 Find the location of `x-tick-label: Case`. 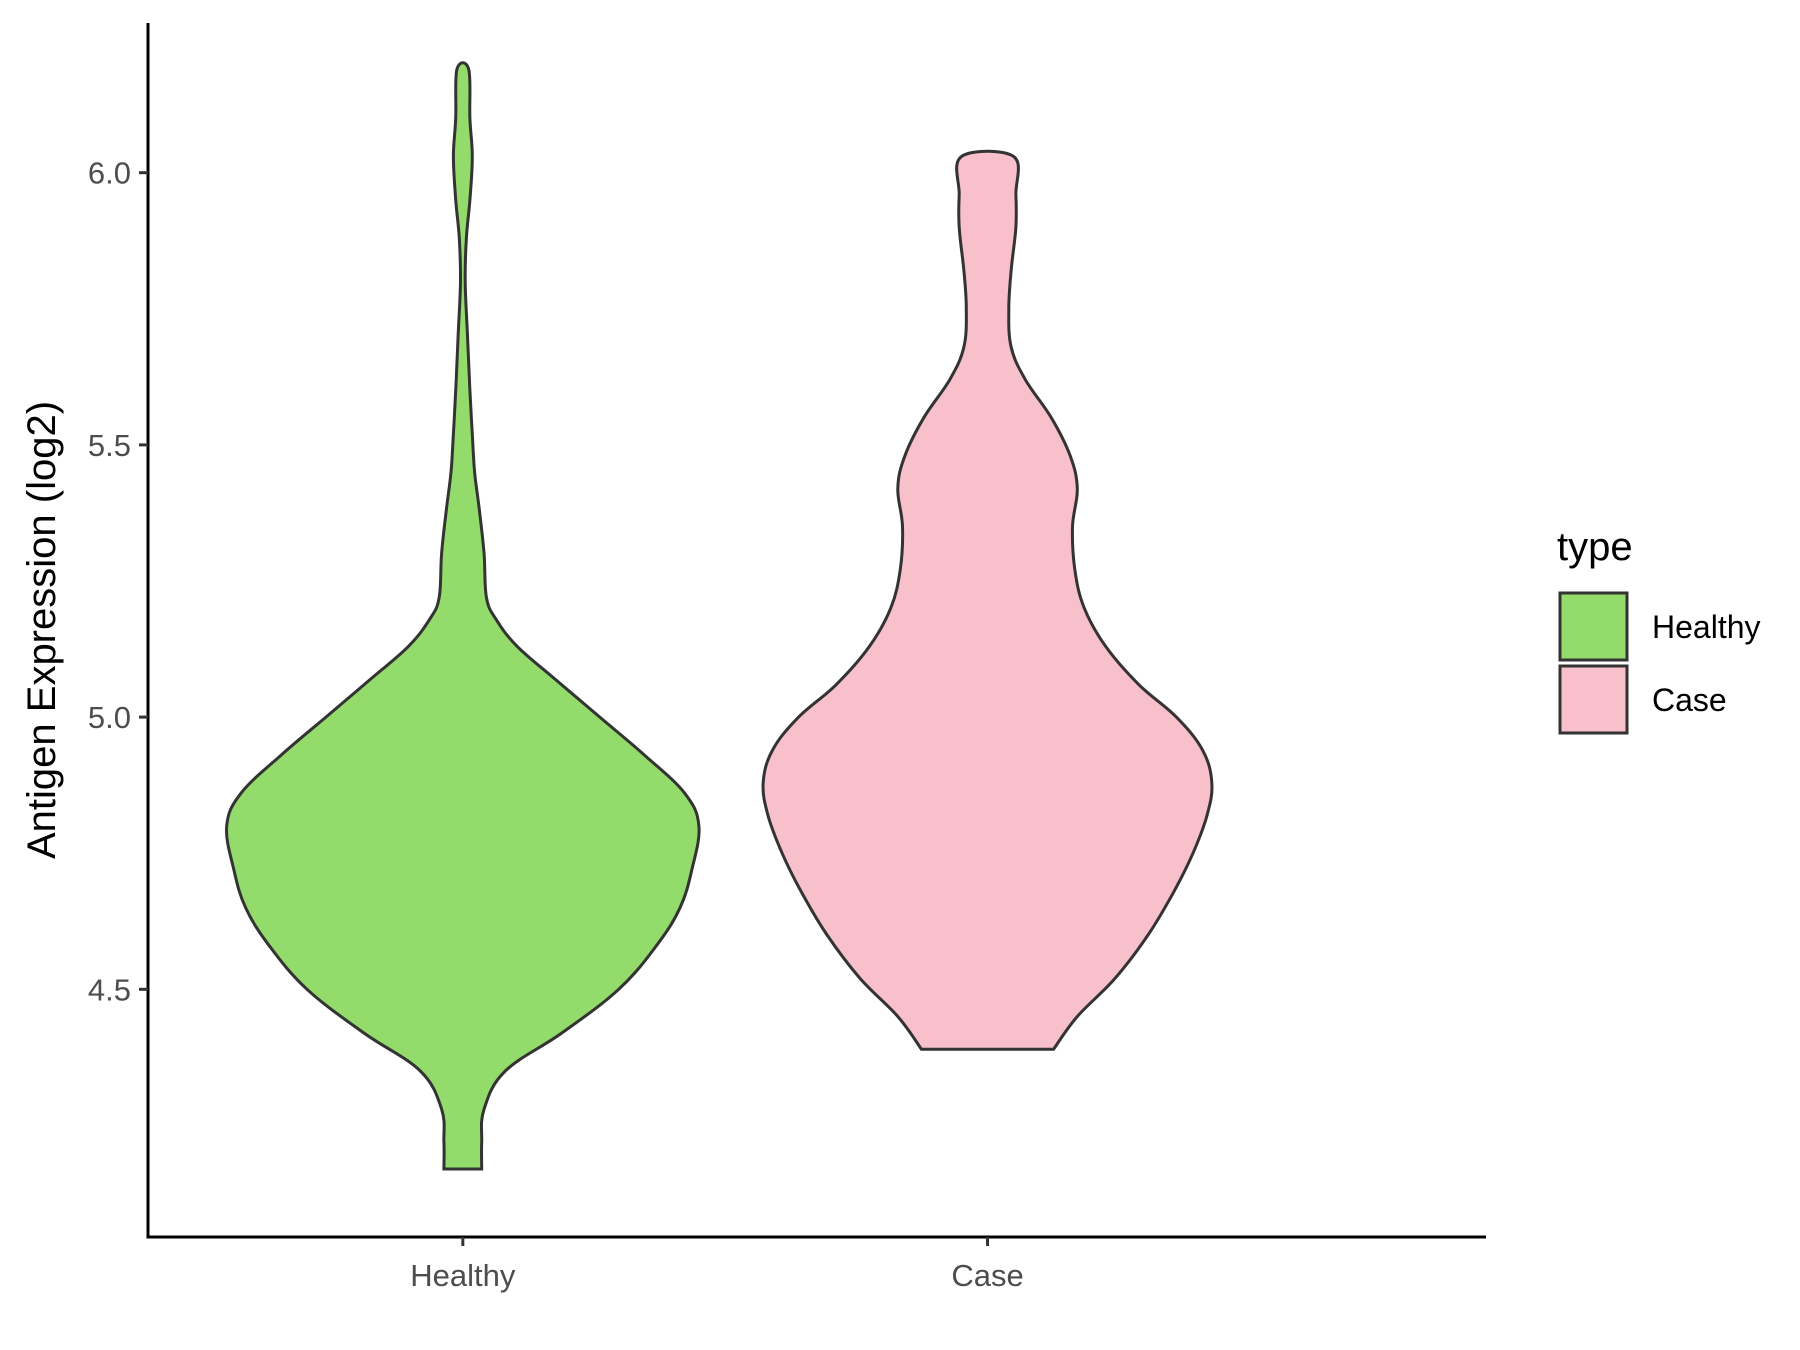

x-tick-label: Case is located at coordinates (987, 1275).